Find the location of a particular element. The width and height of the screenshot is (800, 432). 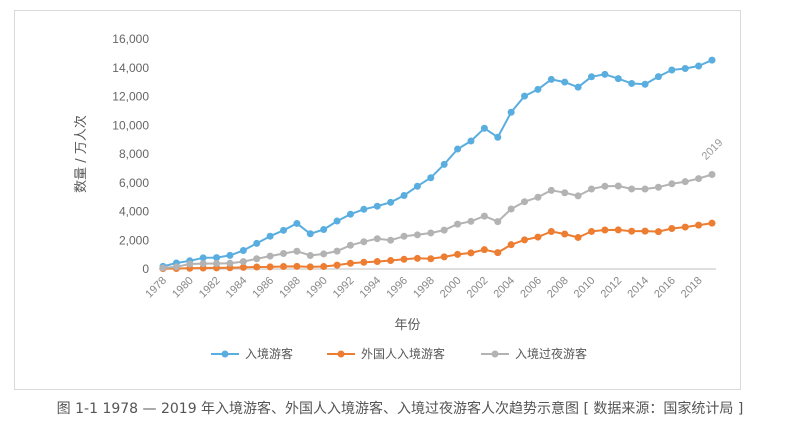

x-tick-label: 2006 is located at coordinates (531, 288).